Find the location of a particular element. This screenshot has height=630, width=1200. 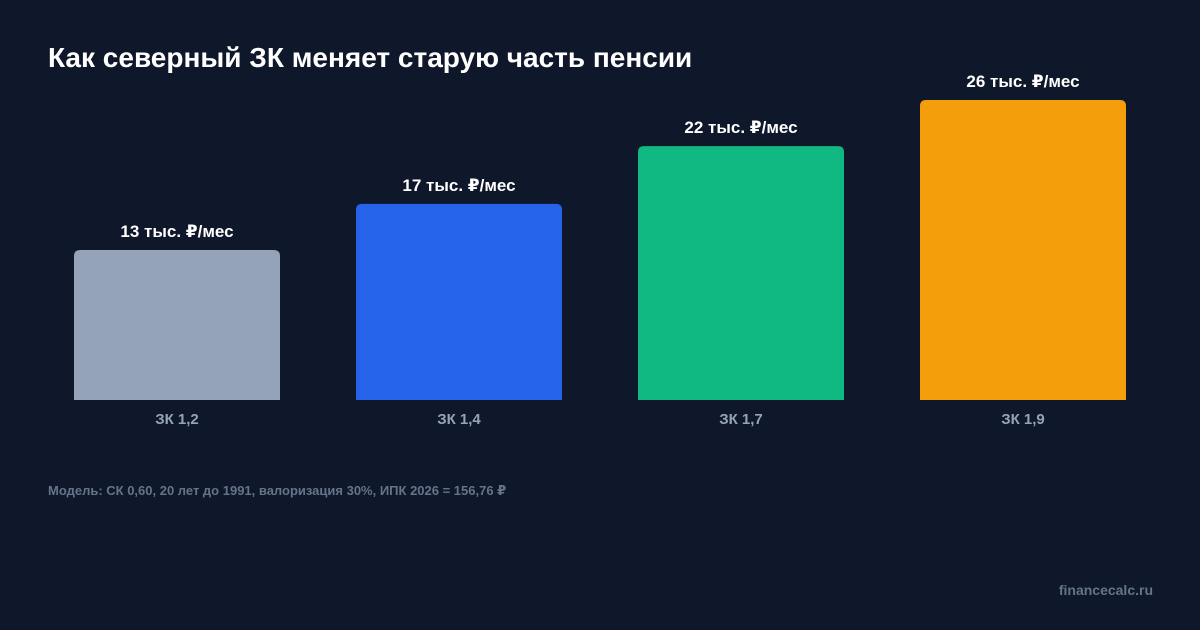

bar-value-label-3: 22 тыс. ₽/мес is located at coordinates (740, 127).